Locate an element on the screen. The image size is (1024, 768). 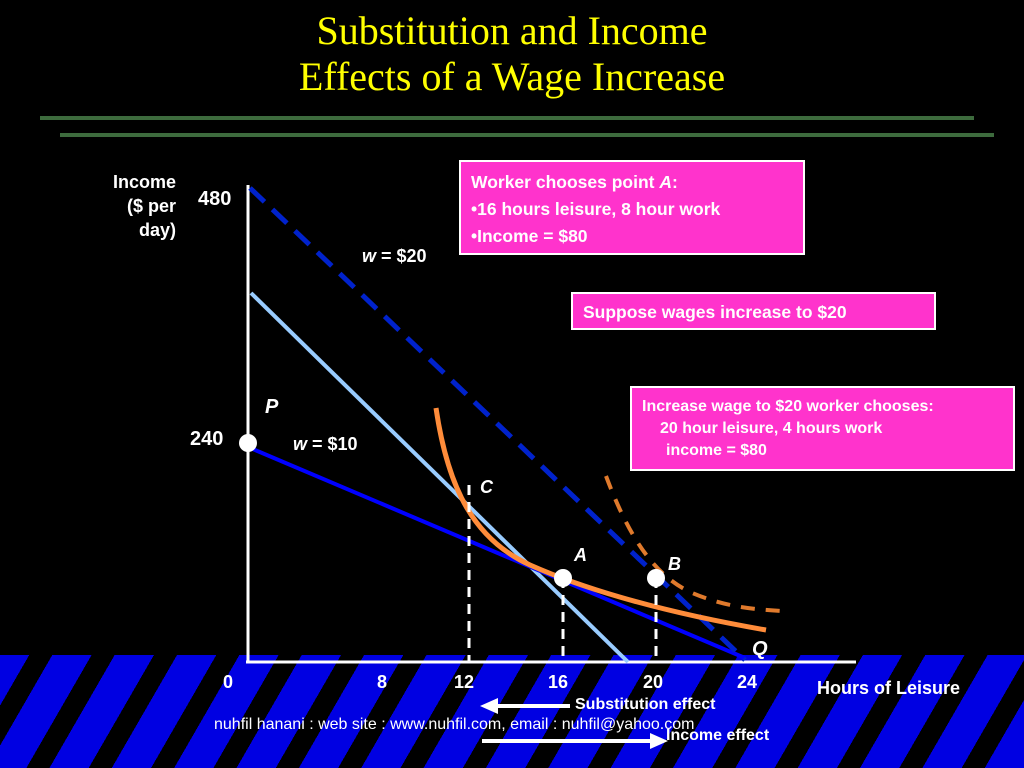
y-tick-480: 480 is located at coordinates (215, 199).